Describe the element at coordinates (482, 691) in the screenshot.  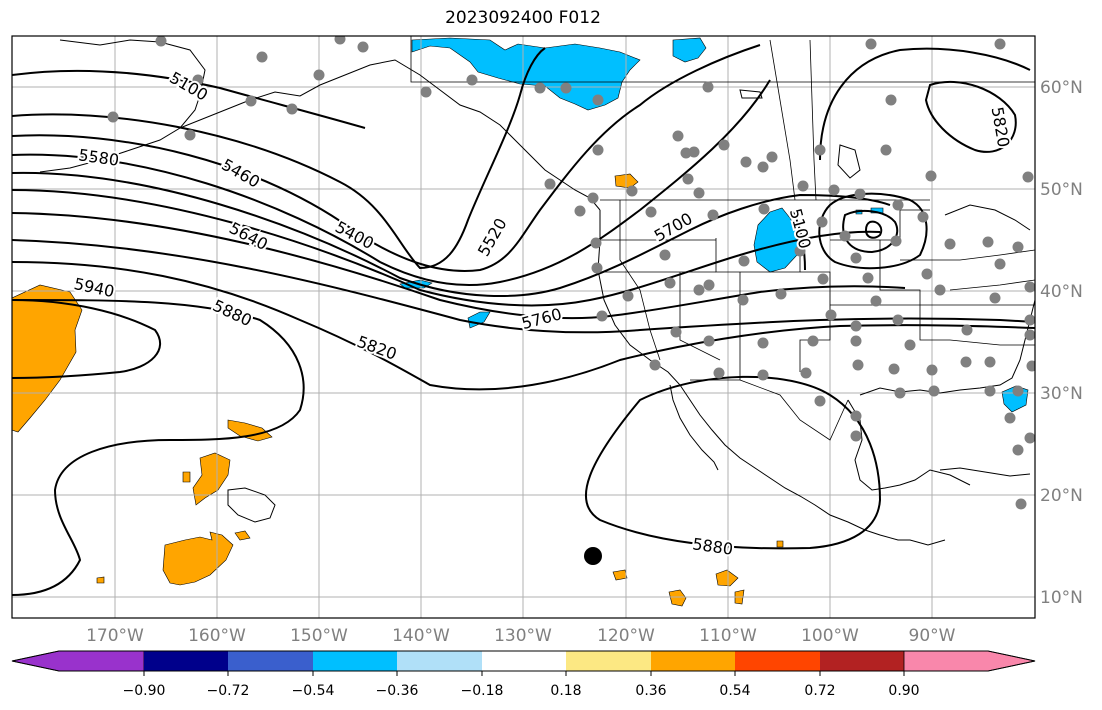
I see `colorbar-tick-label: −0.18` at that location.